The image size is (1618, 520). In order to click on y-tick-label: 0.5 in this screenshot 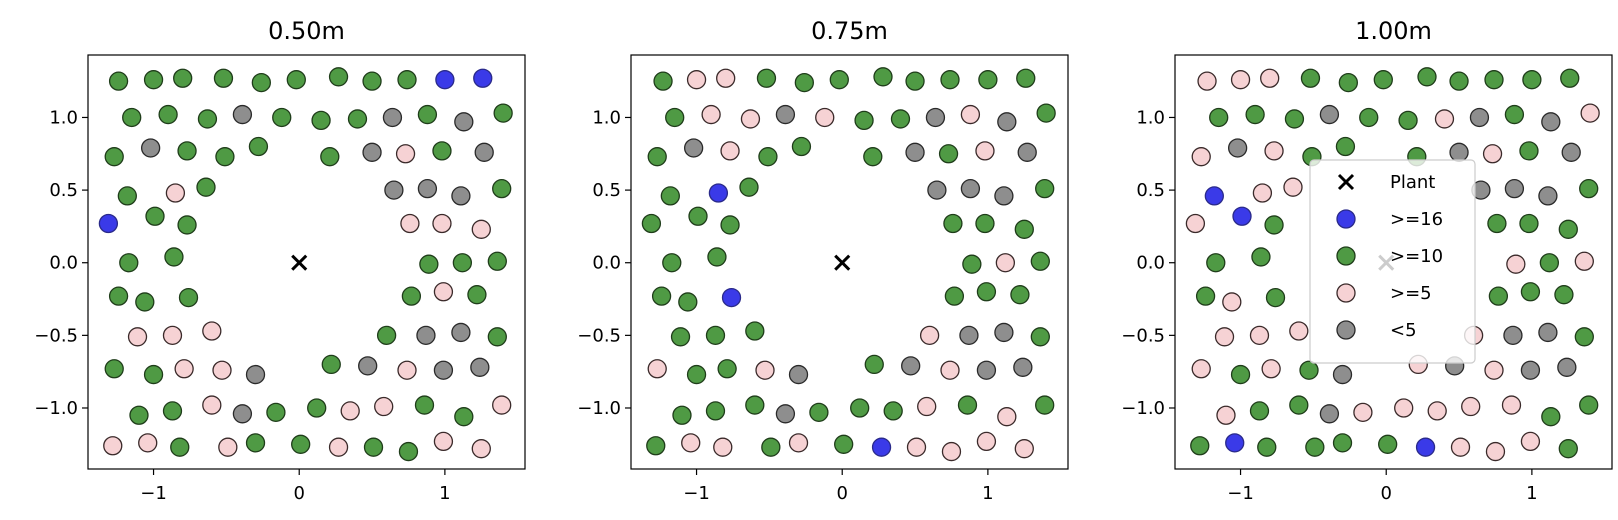, I will do `click(63, 190)`.